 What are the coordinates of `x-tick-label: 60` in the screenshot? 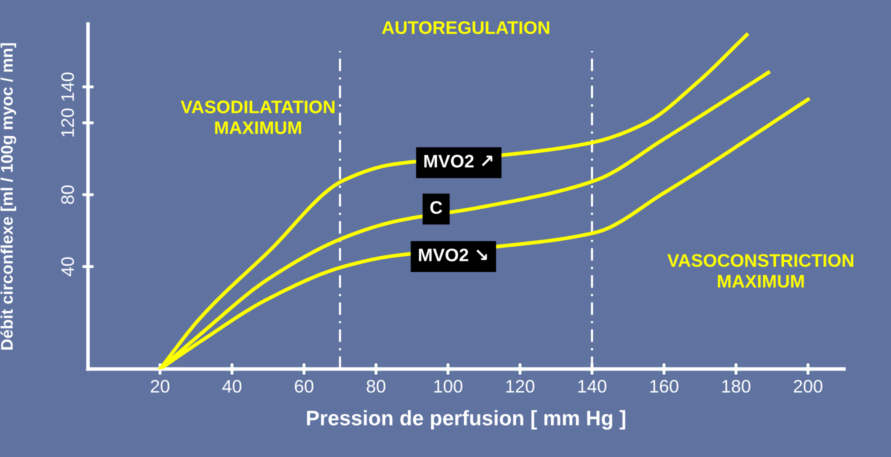 It's located at (304, 386).